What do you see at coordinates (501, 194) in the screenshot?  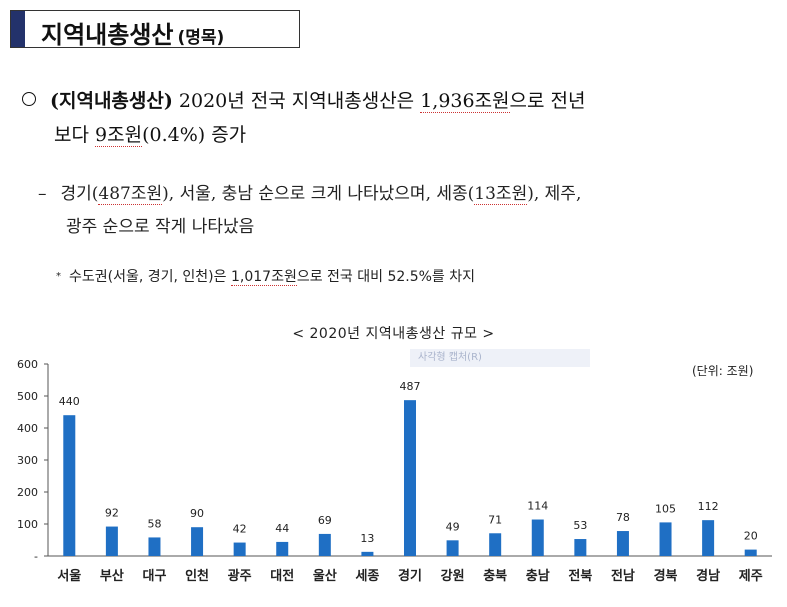 I see `detail-value-sejong: 13조원` at bounding box center [501, 194].